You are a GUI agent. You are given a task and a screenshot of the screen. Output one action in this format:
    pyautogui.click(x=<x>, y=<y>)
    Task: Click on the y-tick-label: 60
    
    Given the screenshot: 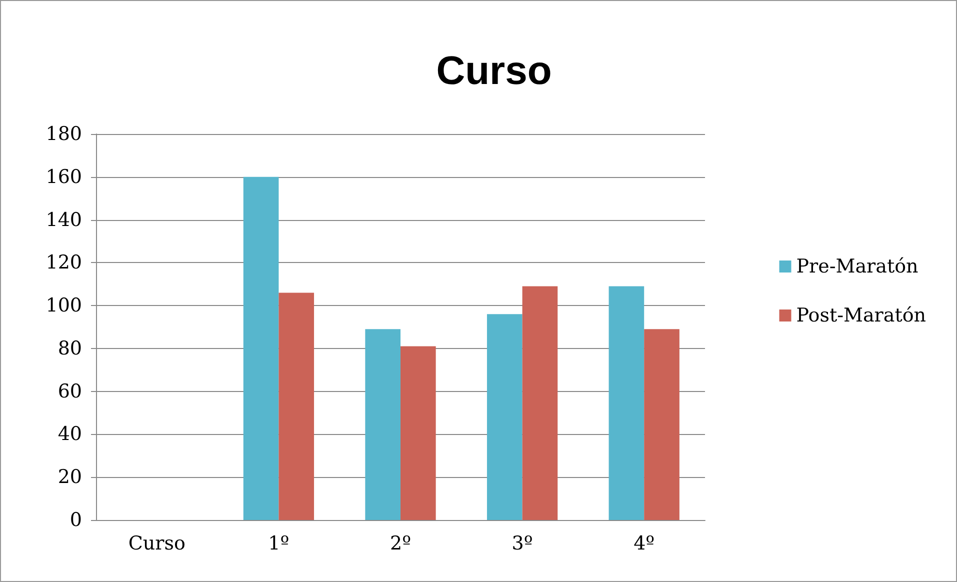 What is the action you would take?
    pyautogui.click(x=70, y=391)
    